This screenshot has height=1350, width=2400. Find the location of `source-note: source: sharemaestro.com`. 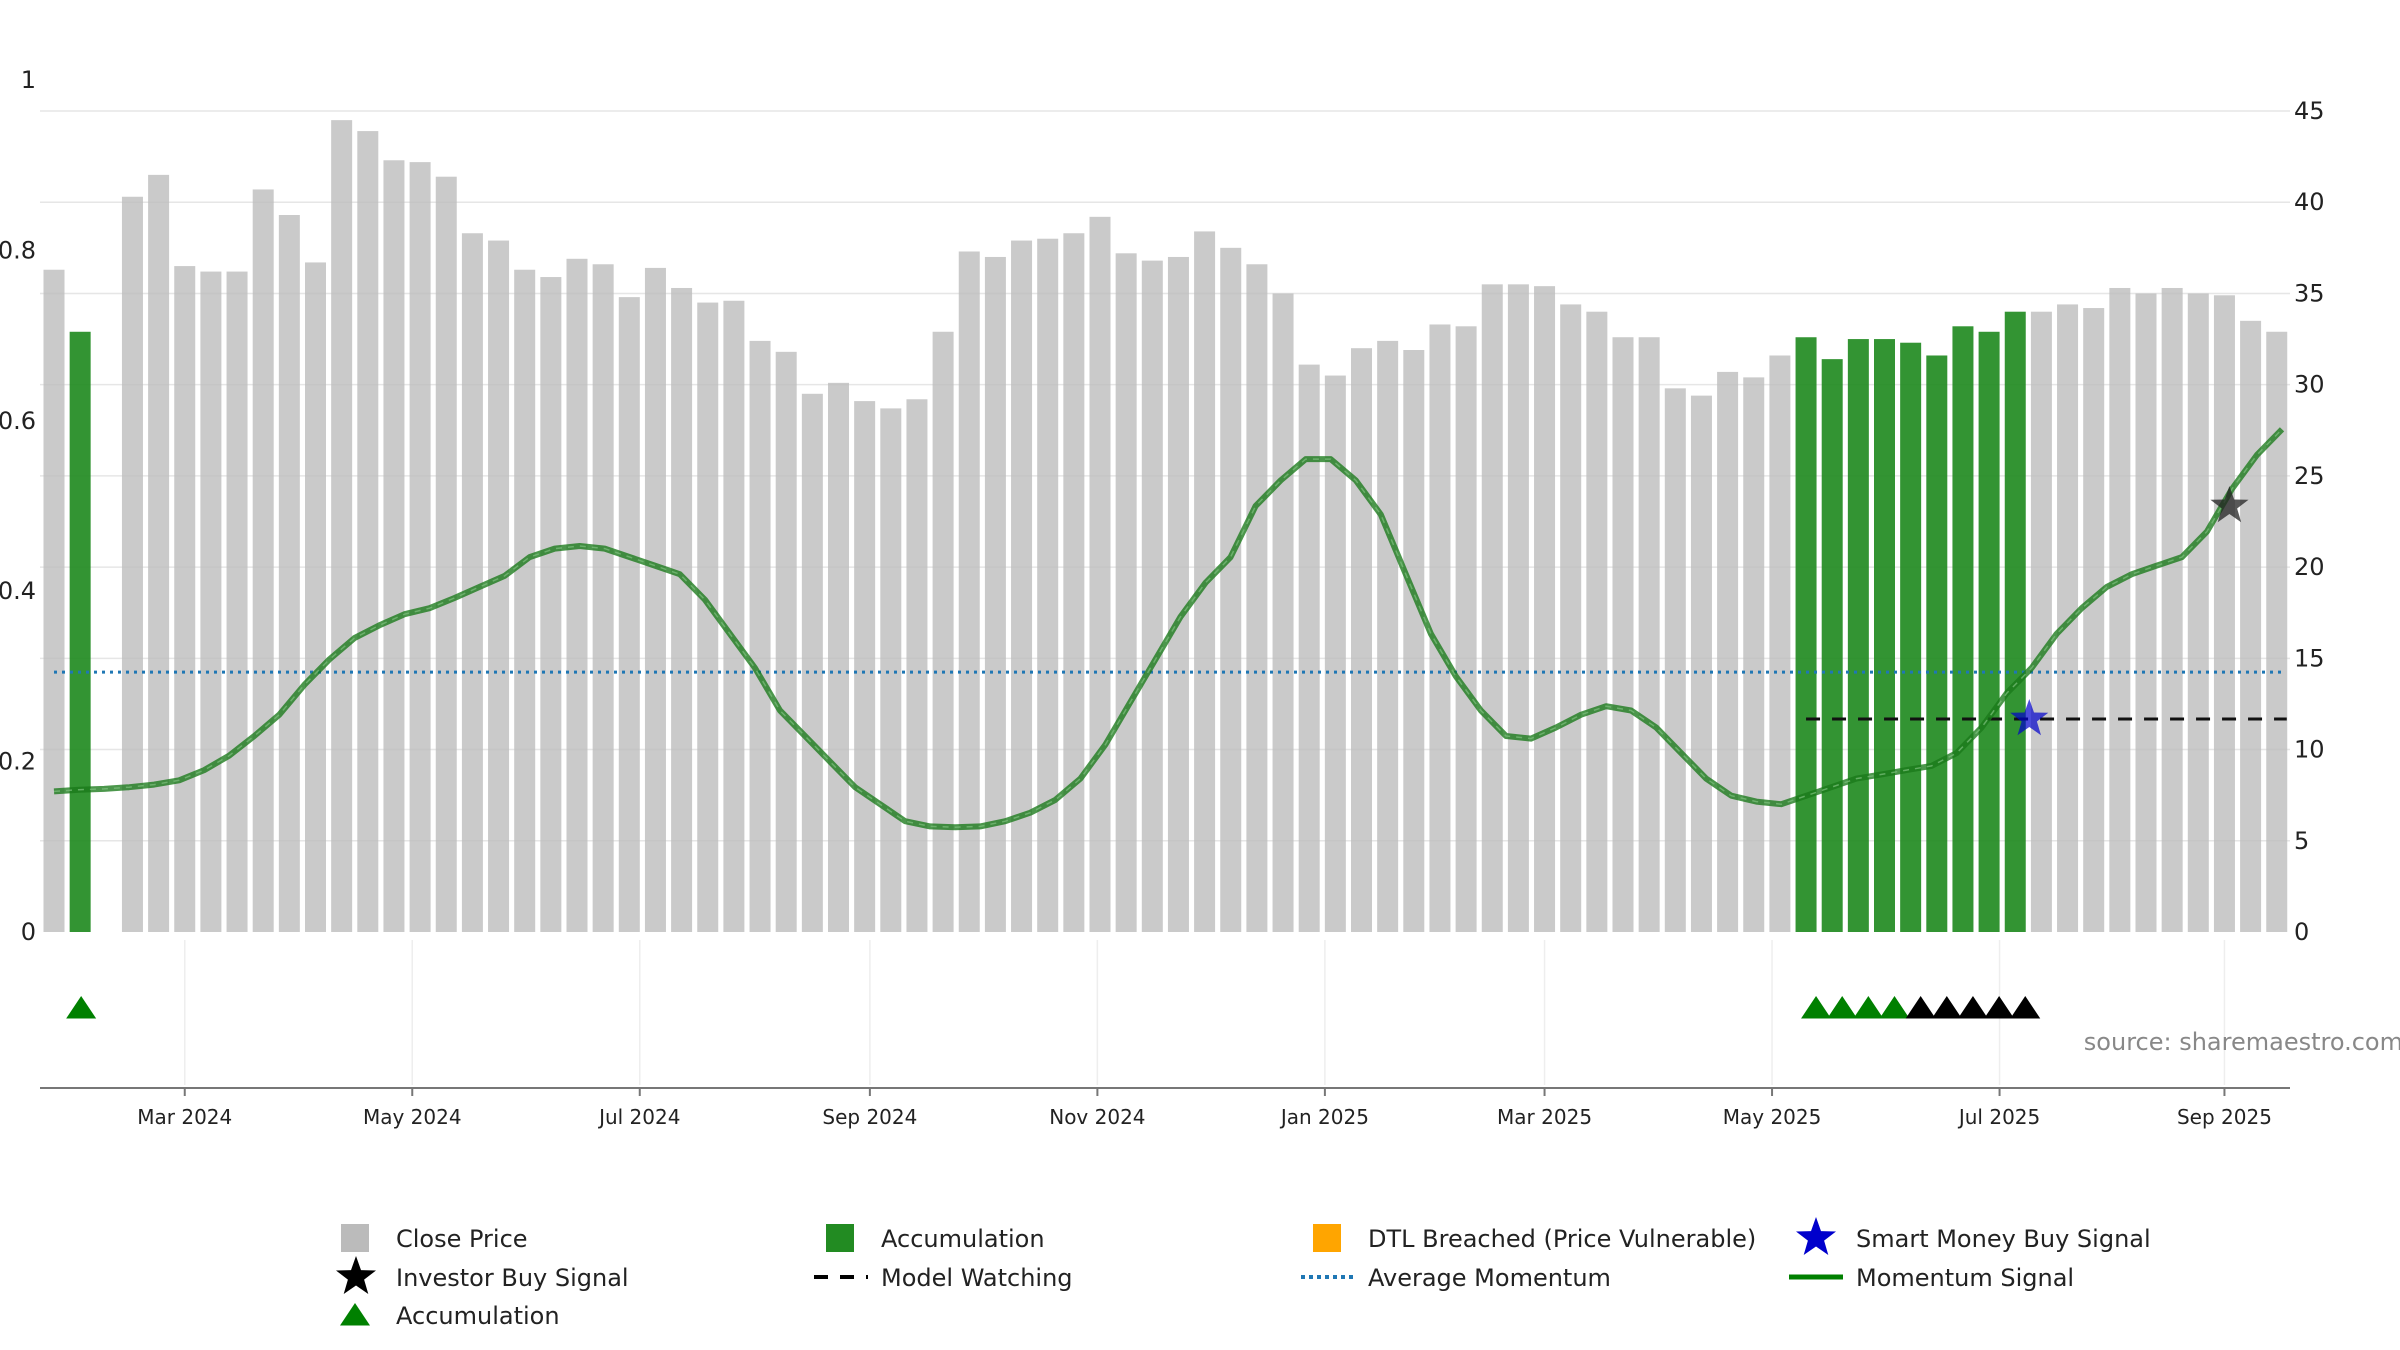

source-note: source: sharemaestro.com is located at coordinates (2242, 1042).